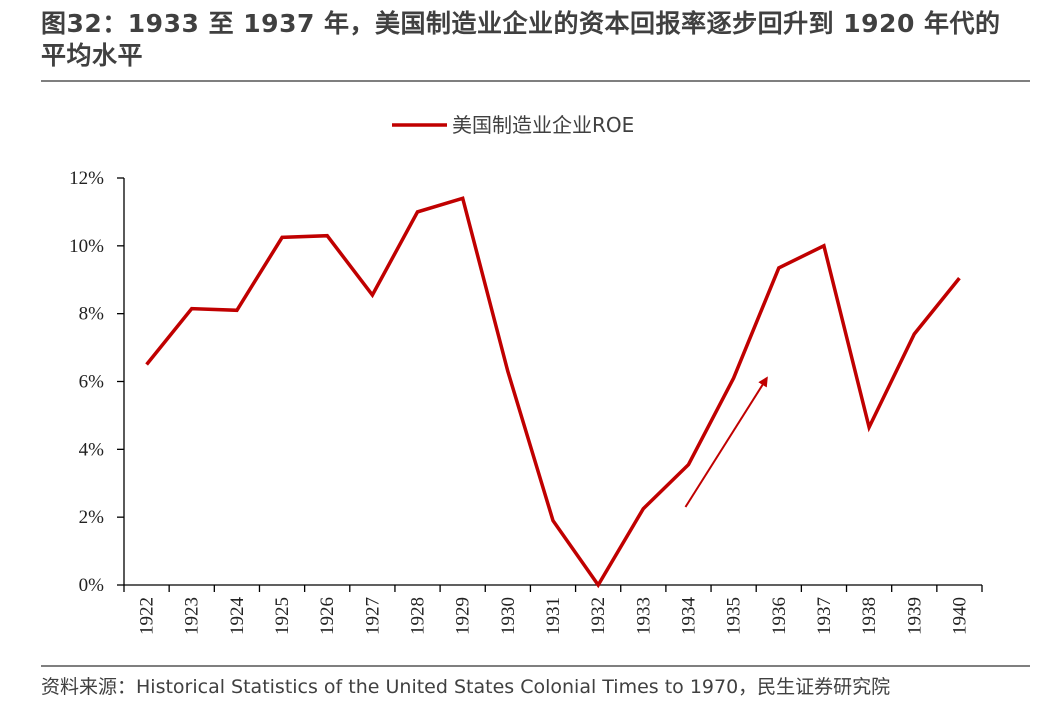  I want to click on x-tick-label: 1940, so click(959, 616).